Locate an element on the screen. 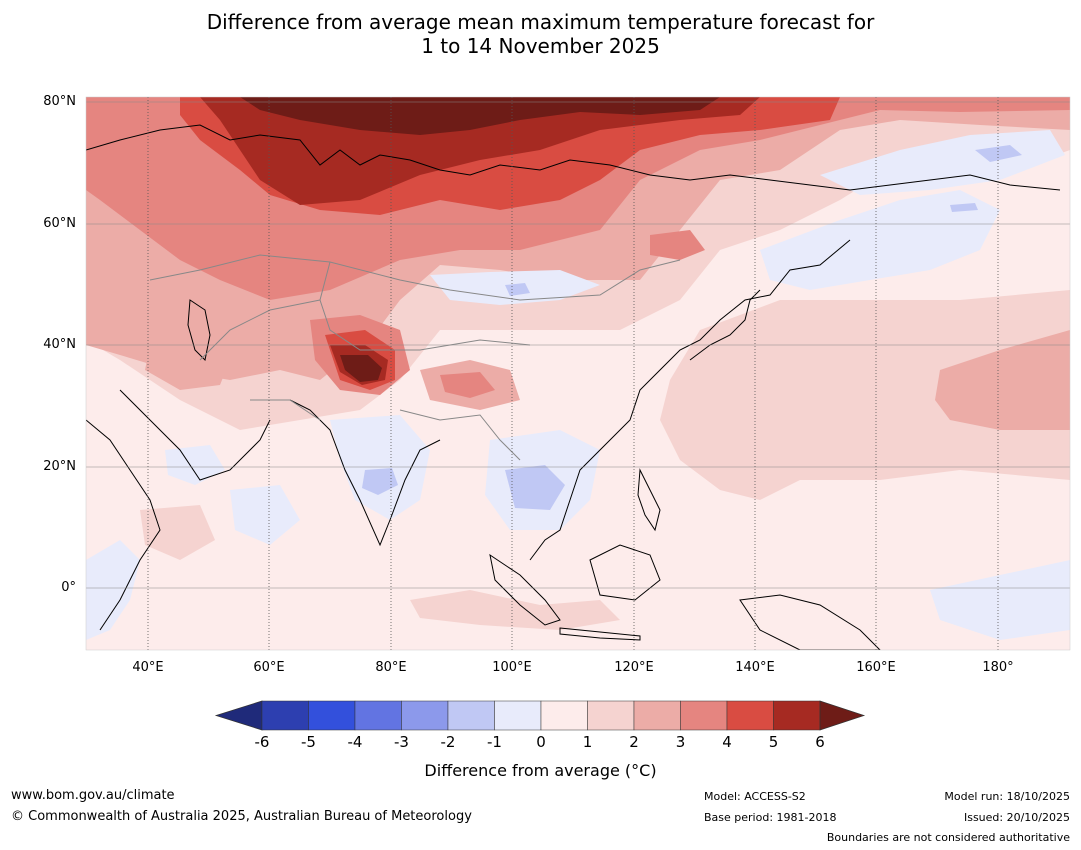 This screenshot has height=850, width=1081. colorbar-extend-low is located at coordinates (238, 715).